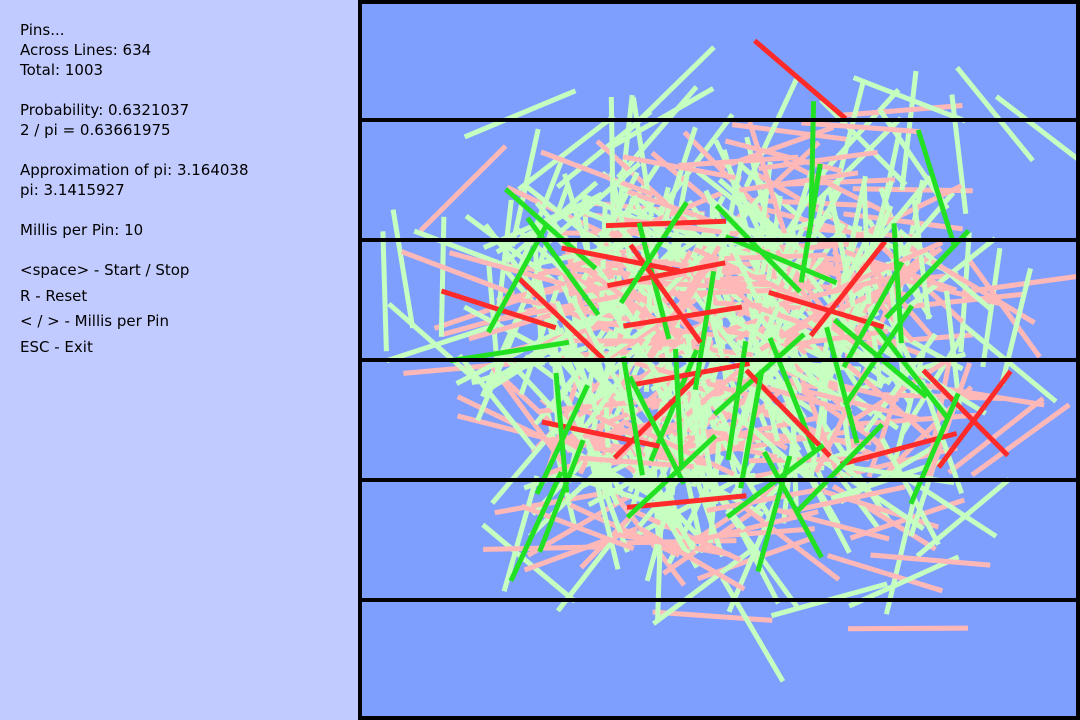  Describe the element at coordinates (105, 270) in the screenshot. I see `control-start-stop: <space> - Start / Stop` at that location.